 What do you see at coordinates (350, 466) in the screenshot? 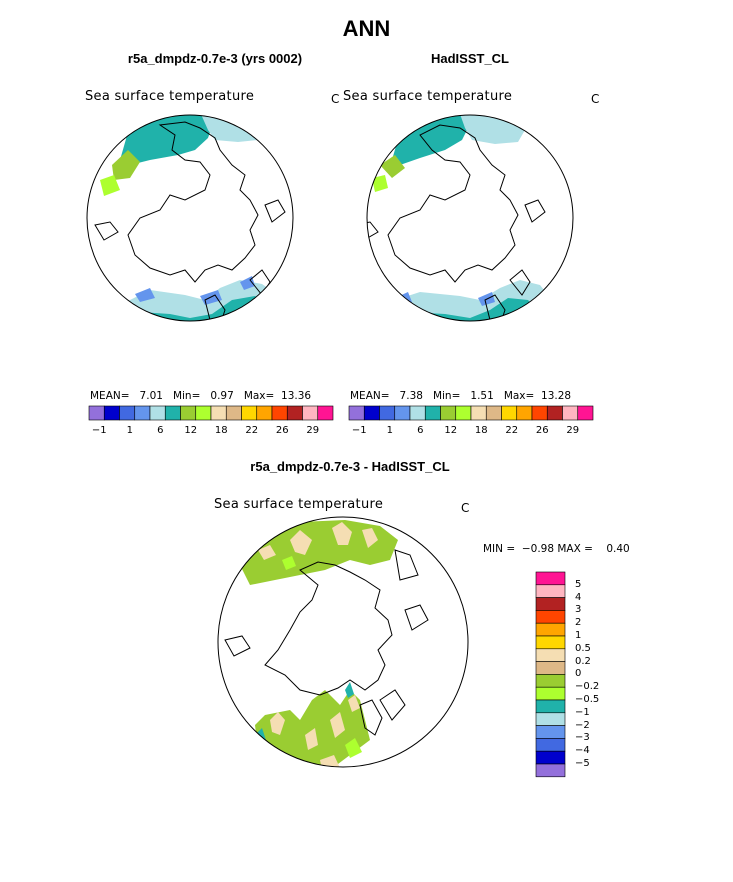
I see `diff-panel-title: r5a_dmpdz-0.7e-3 - HadISST_CL` at bounding box center [350, 466].